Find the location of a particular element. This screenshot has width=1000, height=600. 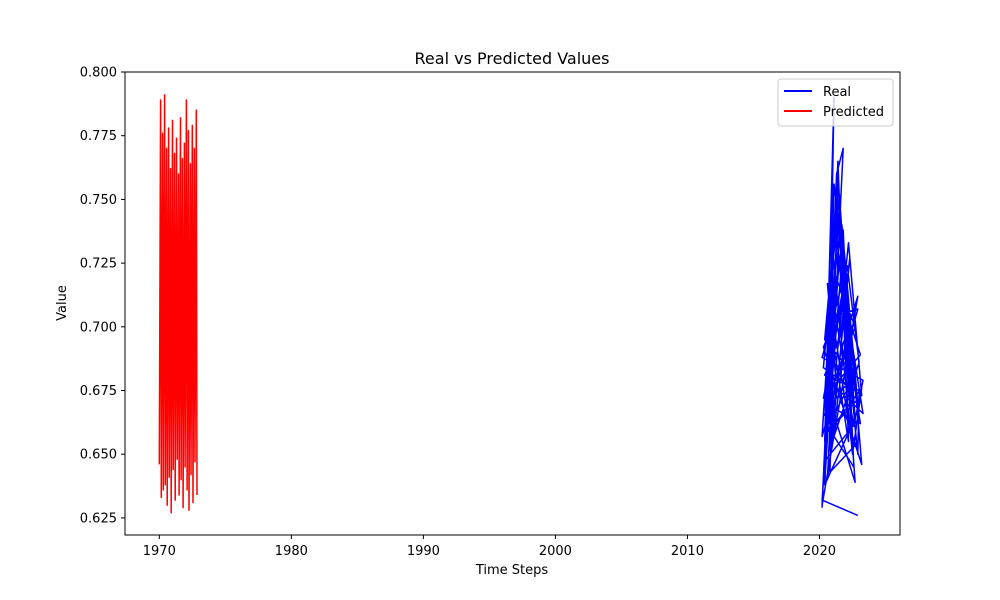

x-axis: 1970 1980 1990 2000 2010 2020 is located at coordinates (489, 547).